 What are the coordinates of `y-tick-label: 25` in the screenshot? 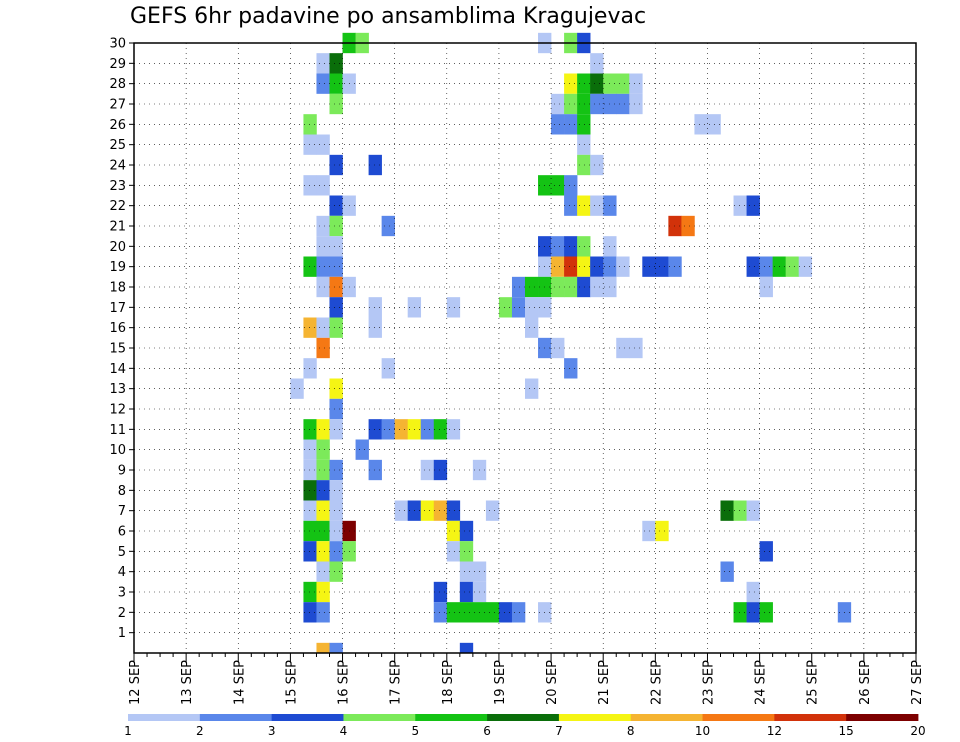 It's located at (117, 145).